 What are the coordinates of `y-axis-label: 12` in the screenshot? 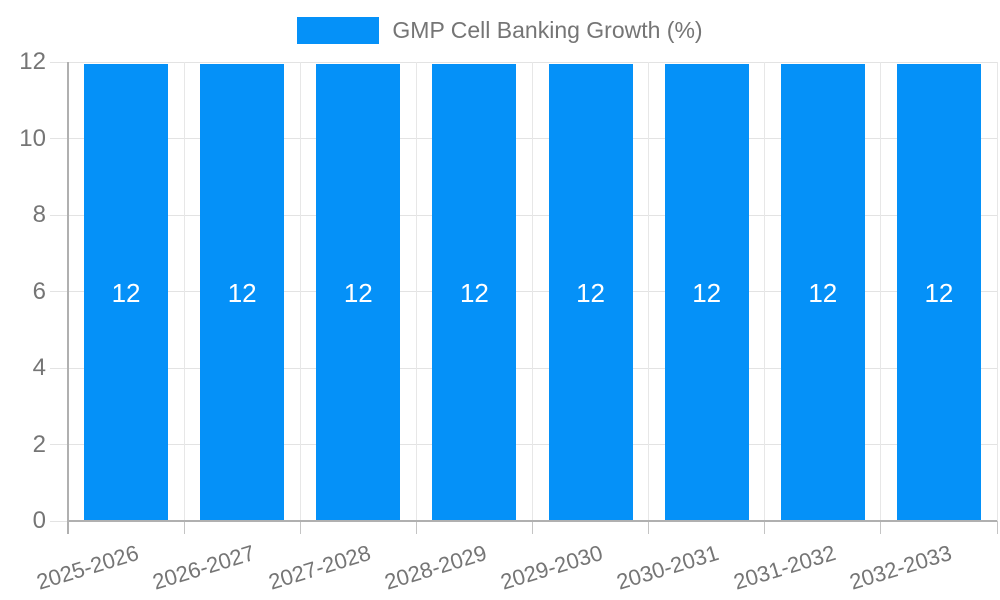 It's located at (32, 61).